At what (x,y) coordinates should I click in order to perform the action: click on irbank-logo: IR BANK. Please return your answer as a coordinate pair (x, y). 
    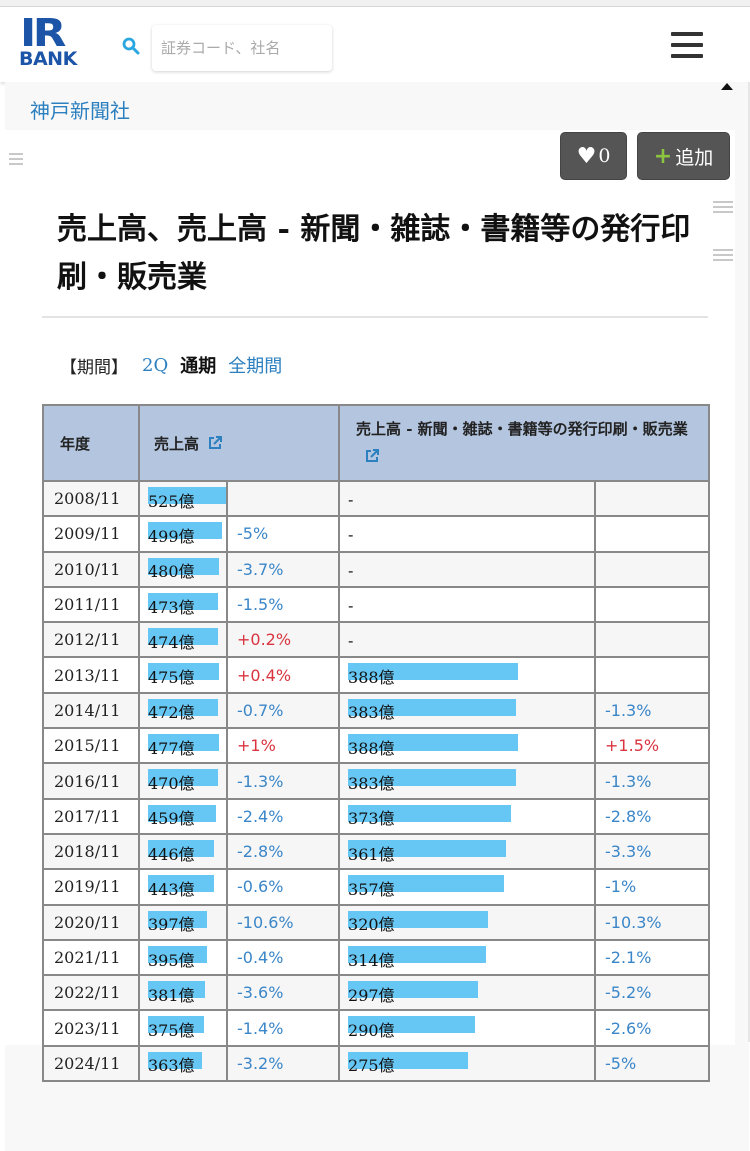
    Looking at the image, I should click on (51, 42).